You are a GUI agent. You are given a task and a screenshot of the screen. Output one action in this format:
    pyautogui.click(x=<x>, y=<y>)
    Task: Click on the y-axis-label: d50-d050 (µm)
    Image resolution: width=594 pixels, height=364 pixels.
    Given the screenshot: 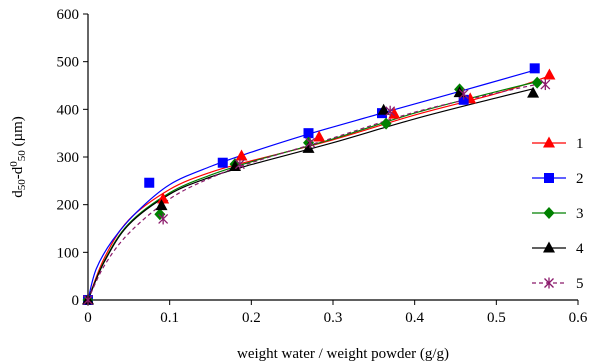 What is the action you would take?
    pyautogui.click(x=18, y=157)
    